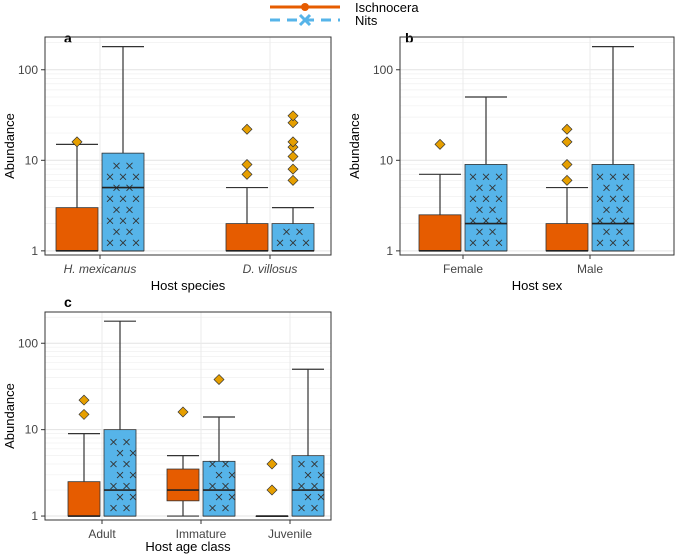 The image size is (685, 557). I want to click on x-tick-label: Male, so click(590, 269).